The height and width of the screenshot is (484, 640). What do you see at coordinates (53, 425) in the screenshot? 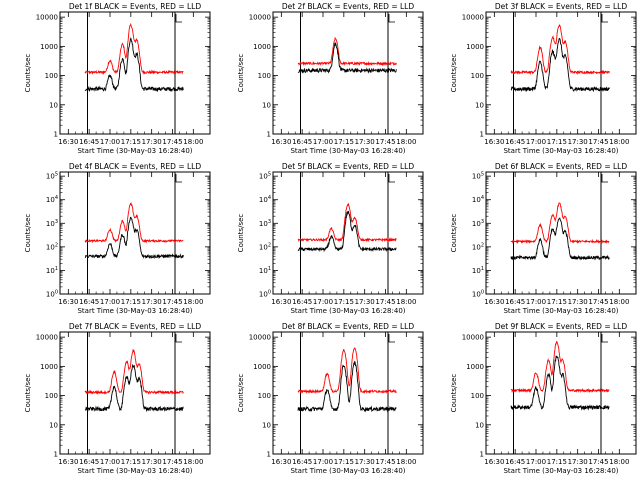
I see `ytick-label: 10` at bounding box center [53, 425].